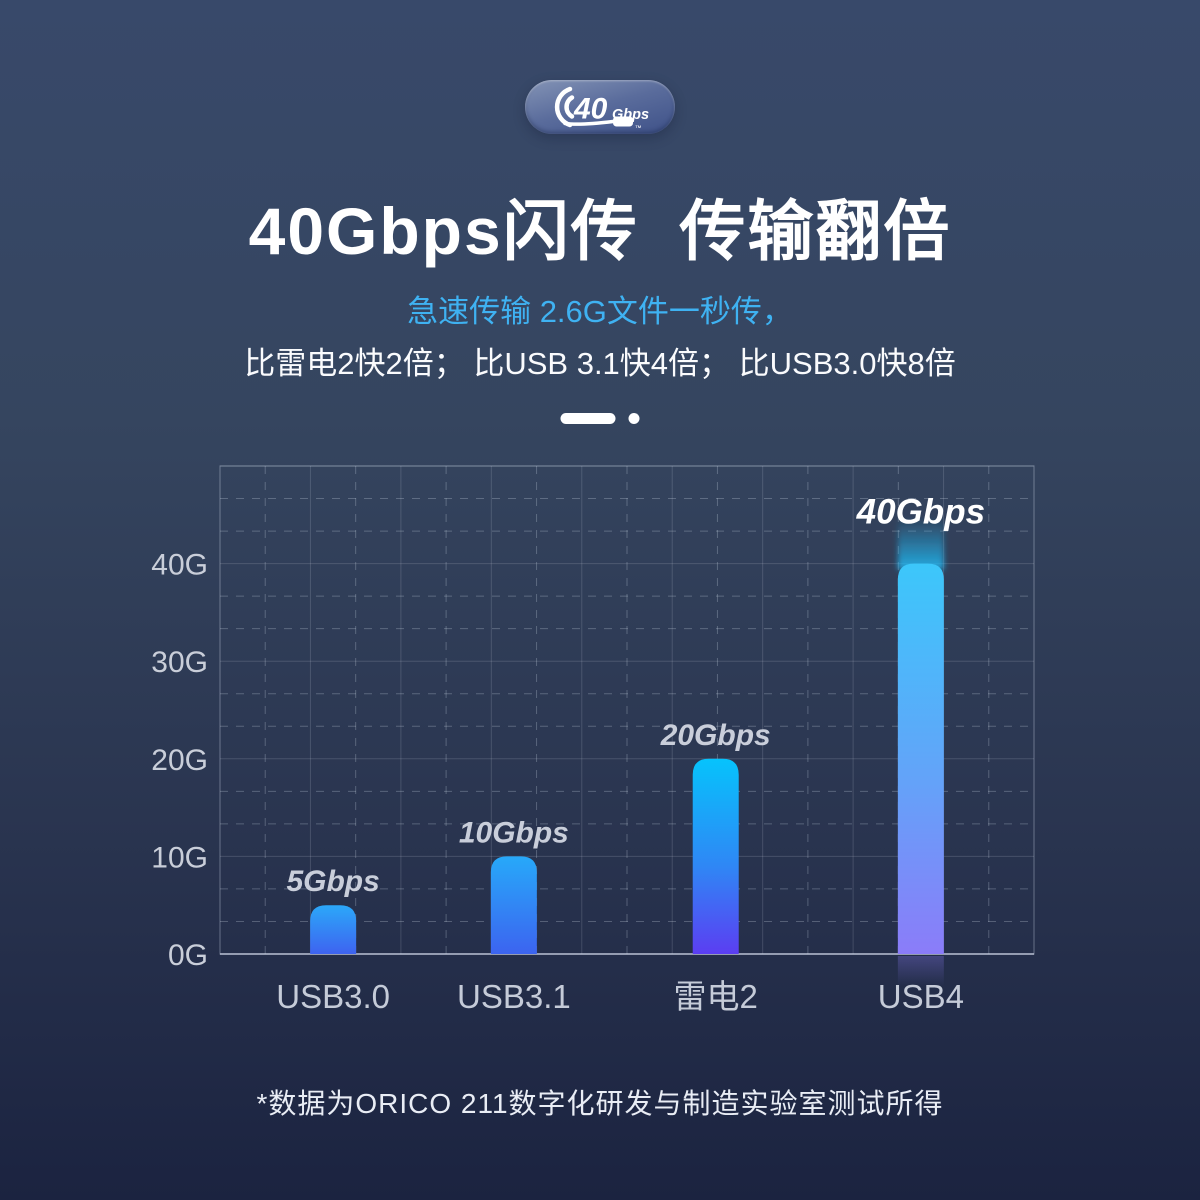 This screenshot has height=1200, width=1200. I want to click on y-tick-0: 0G, so click(188, 955).